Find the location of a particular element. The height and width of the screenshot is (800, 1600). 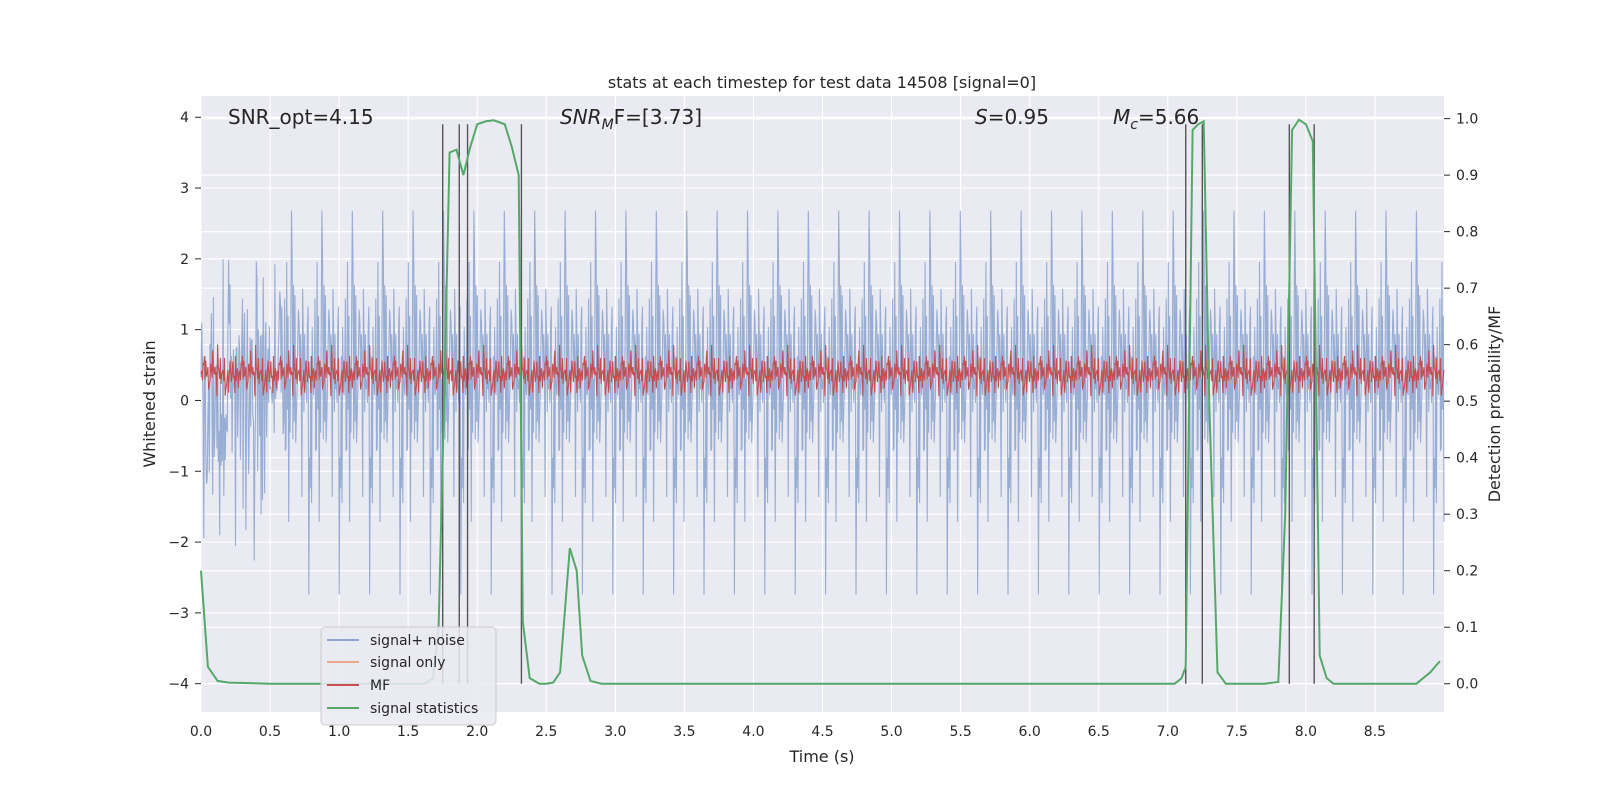

snr-mf-main: SNR is located at coordinates (581, 117).